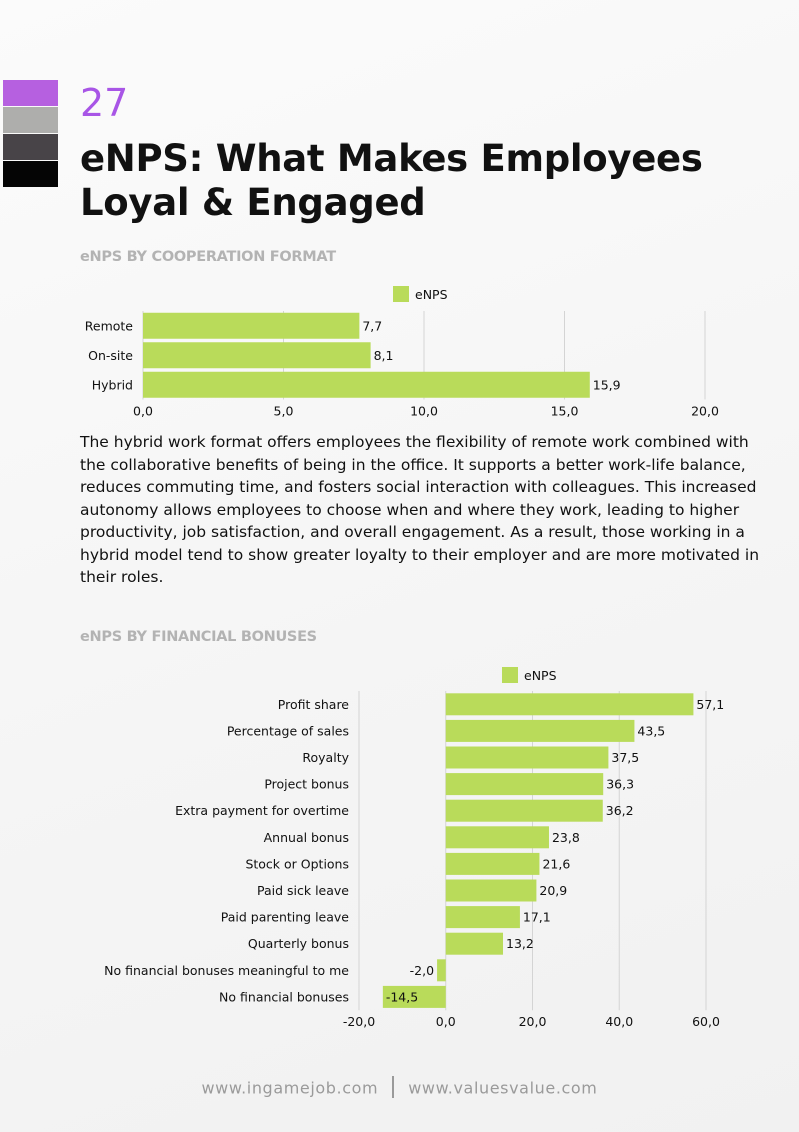 The image size is (799, 1132). Describe the element at coordinates (30, 174) in the screenshot. I see `color-swatch-black` at that location.